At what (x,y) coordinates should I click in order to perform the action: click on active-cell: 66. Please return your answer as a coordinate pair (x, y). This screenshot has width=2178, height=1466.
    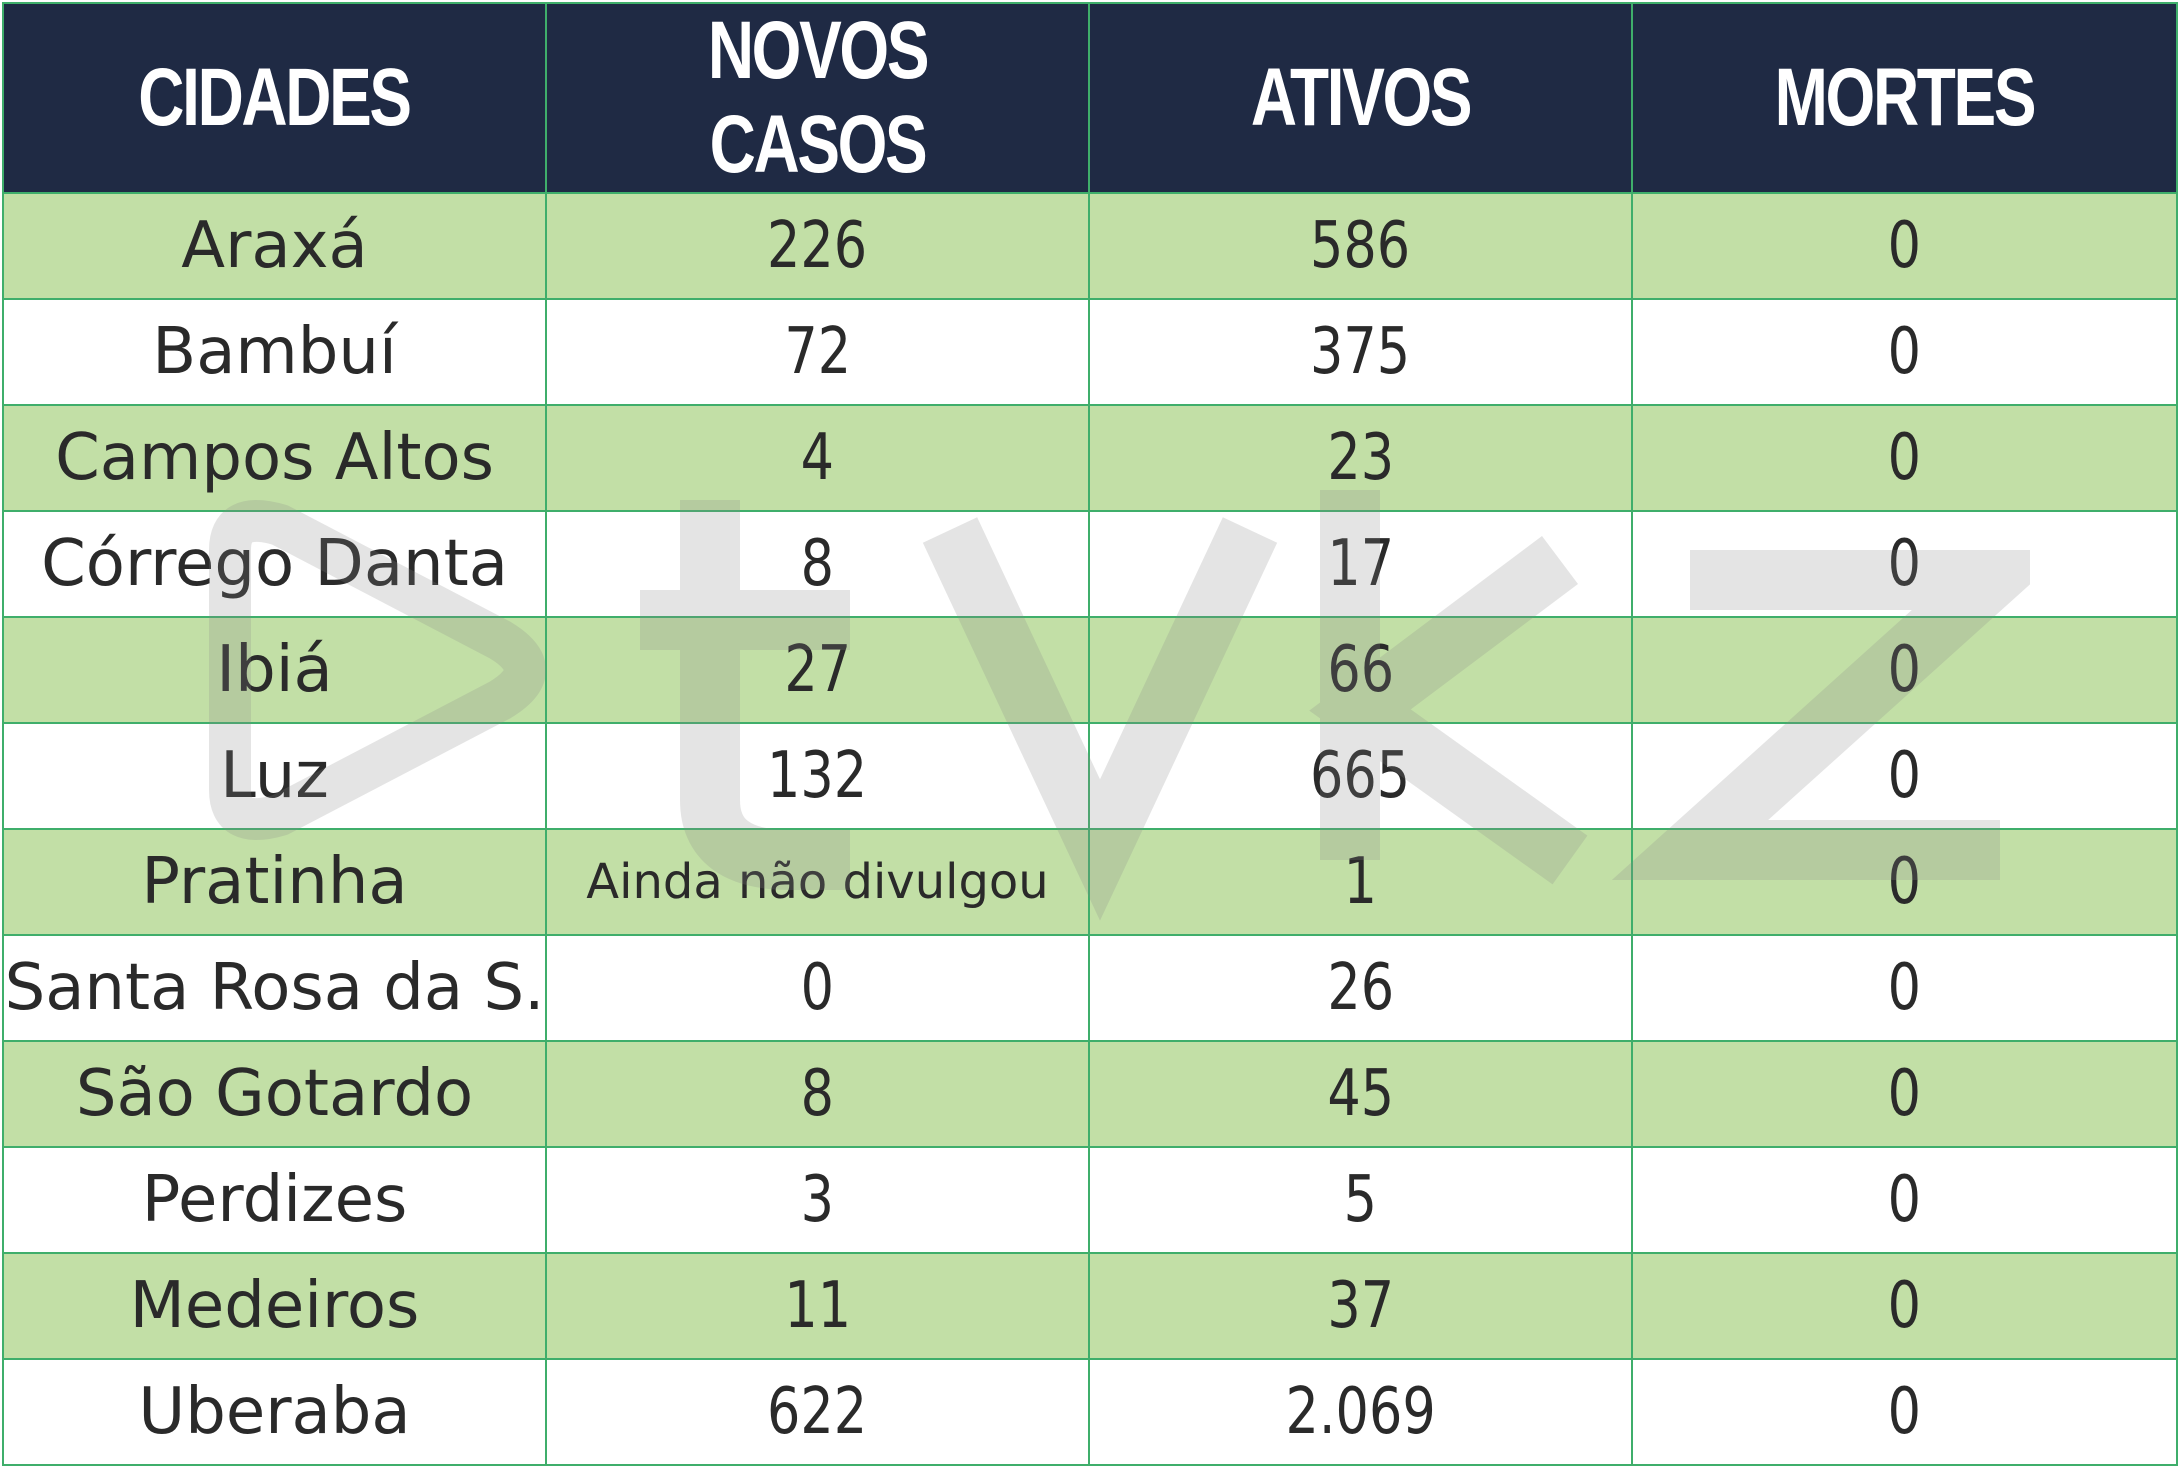
    Looking at the image, I should click on (1360, 670).